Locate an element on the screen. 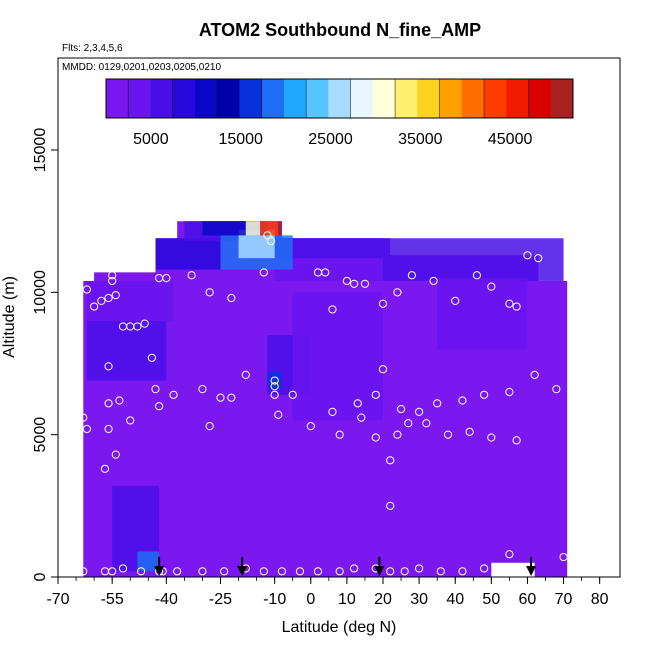 Image resolution: width=650 pixels, height=650 pixels. colorbar-tick-label: 45000 is located at coordinates (510, 139).